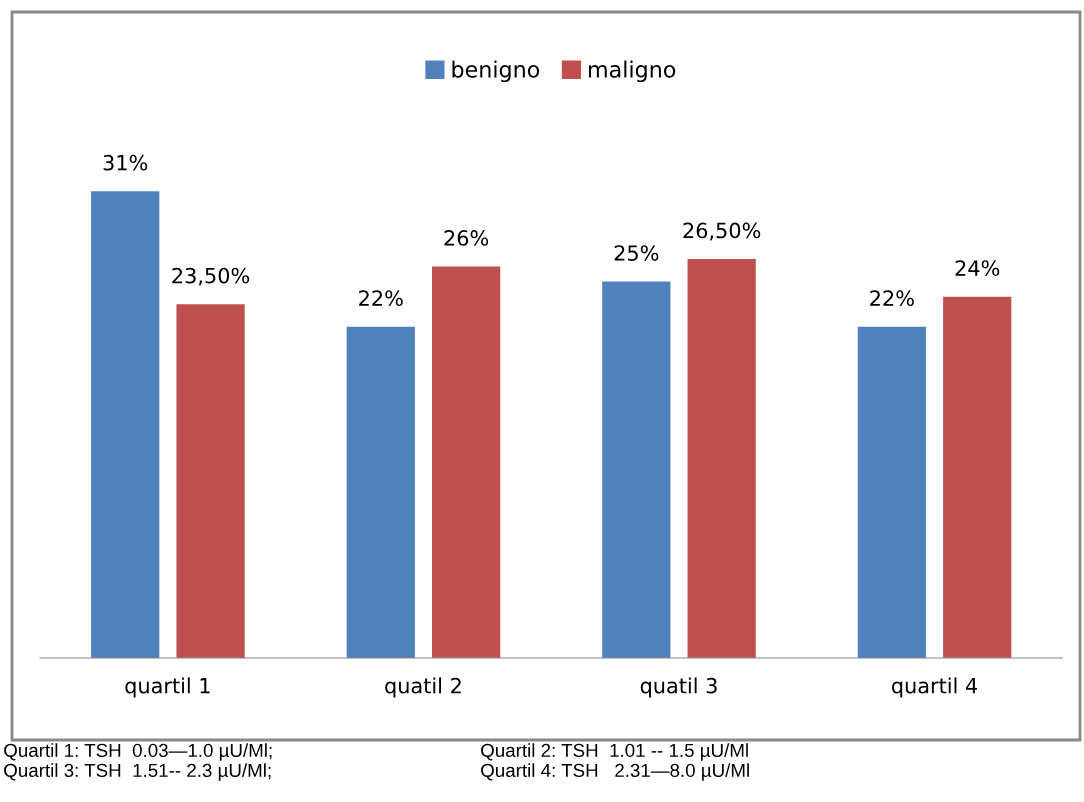  I want to click on text: Quartil 1: TSH 0.03—1.0 µU/Ml;, so click(138, 752).